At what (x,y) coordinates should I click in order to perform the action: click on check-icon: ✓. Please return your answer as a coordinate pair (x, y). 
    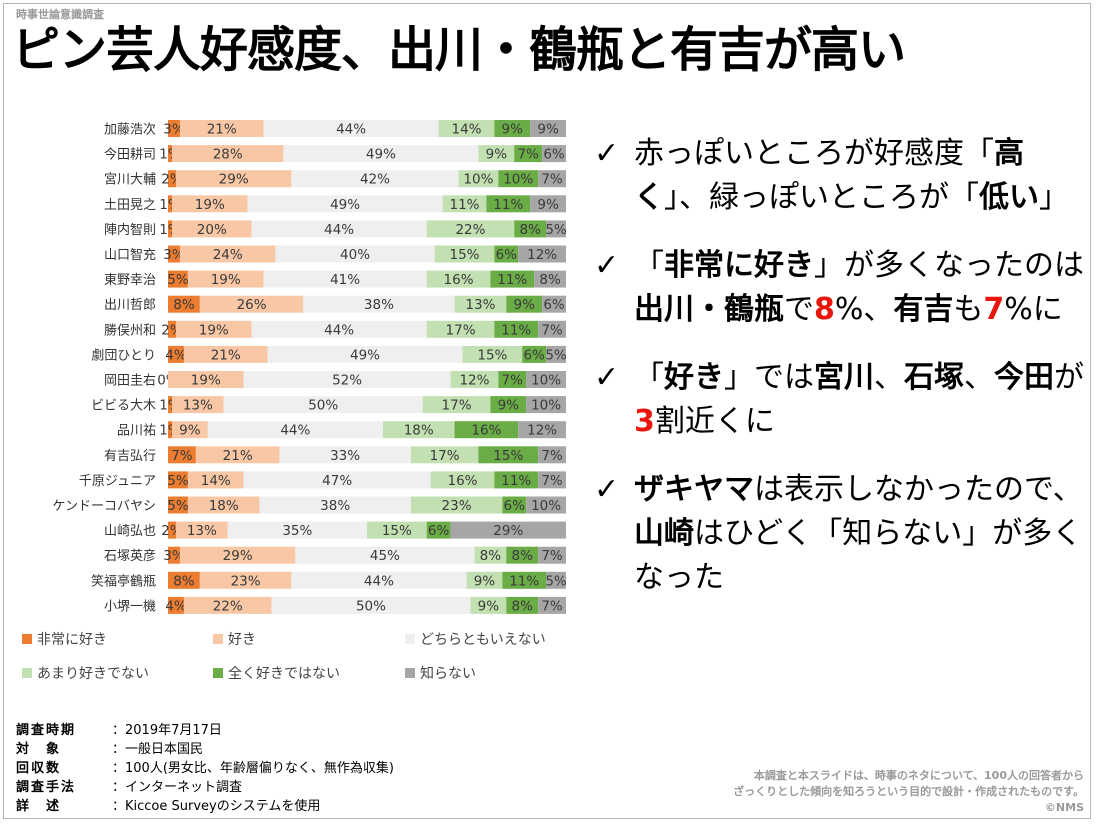
    Looking at the image, I should click on (607, 265).